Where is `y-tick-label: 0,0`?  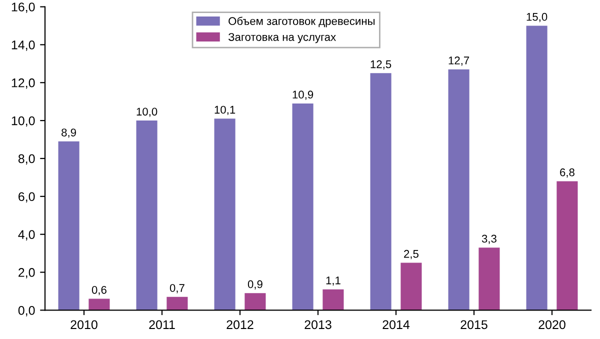 y-tick-label: 0,0 is located at coordinates (26, 311).